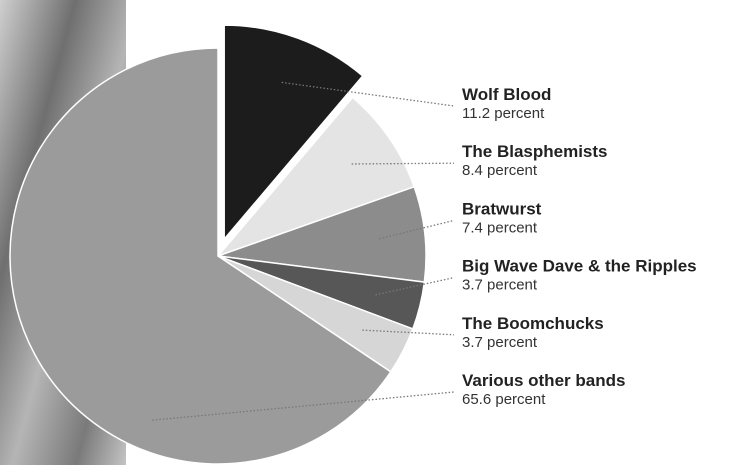 The width and height of the screenshot is (748, 465). Describe the element at coordinates (533, 323) in the screenshot. I see `slice-name: The Boomchucks` at that location.